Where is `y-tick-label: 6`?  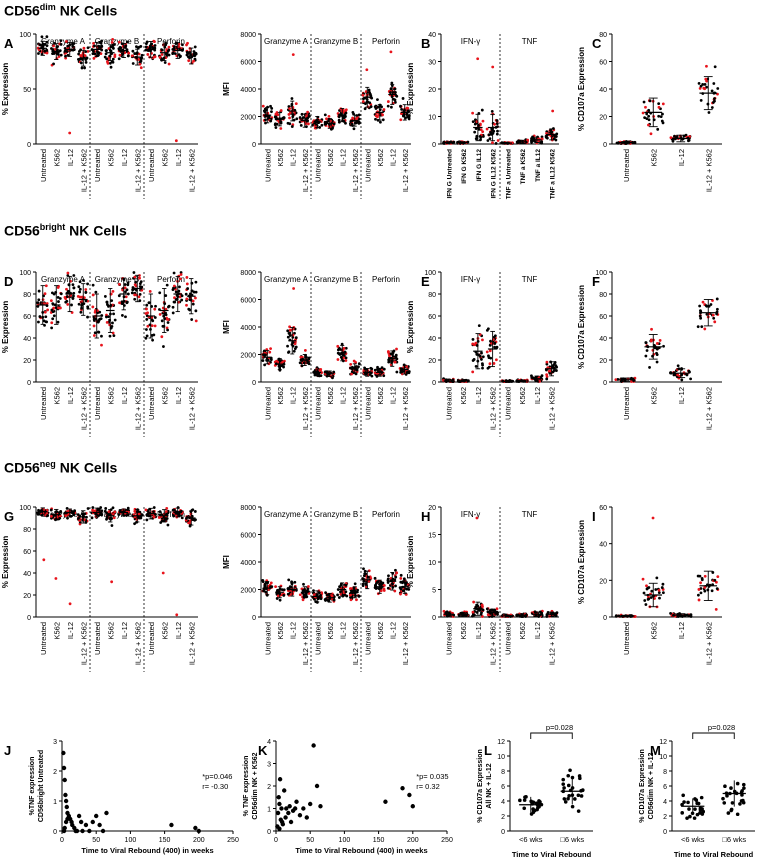
y-tick-label: 6 is located at coordinates (503, 787).